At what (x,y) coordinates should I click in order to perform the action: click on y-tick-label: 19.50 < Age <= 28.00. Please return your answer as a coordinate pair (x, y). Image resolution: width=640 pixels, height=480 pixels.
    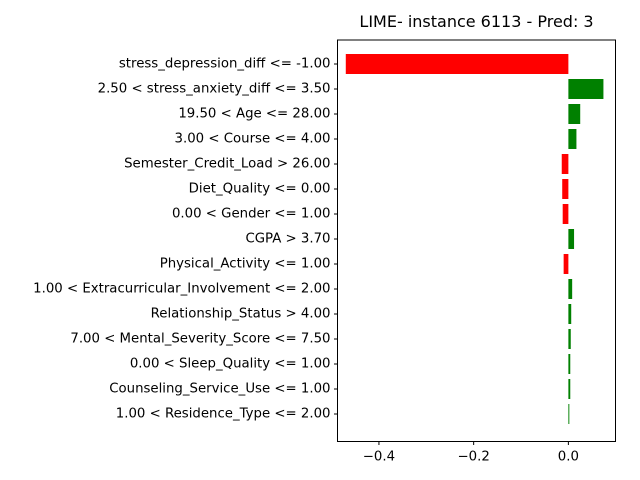
    Looking at the image, I should click on (254, 114).